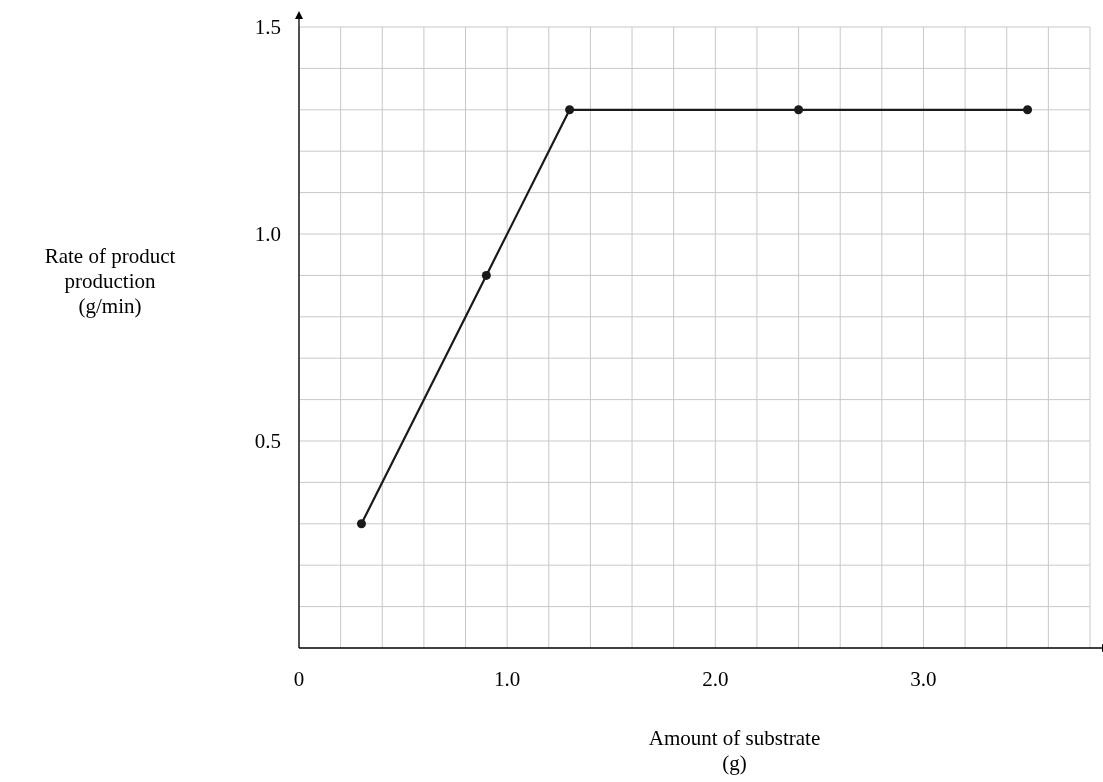 This screenshot has width=1103, height=782. Describe the element at coordinates (299, 679) in the screenshot. I see `x-tick-label: 0` at that location.